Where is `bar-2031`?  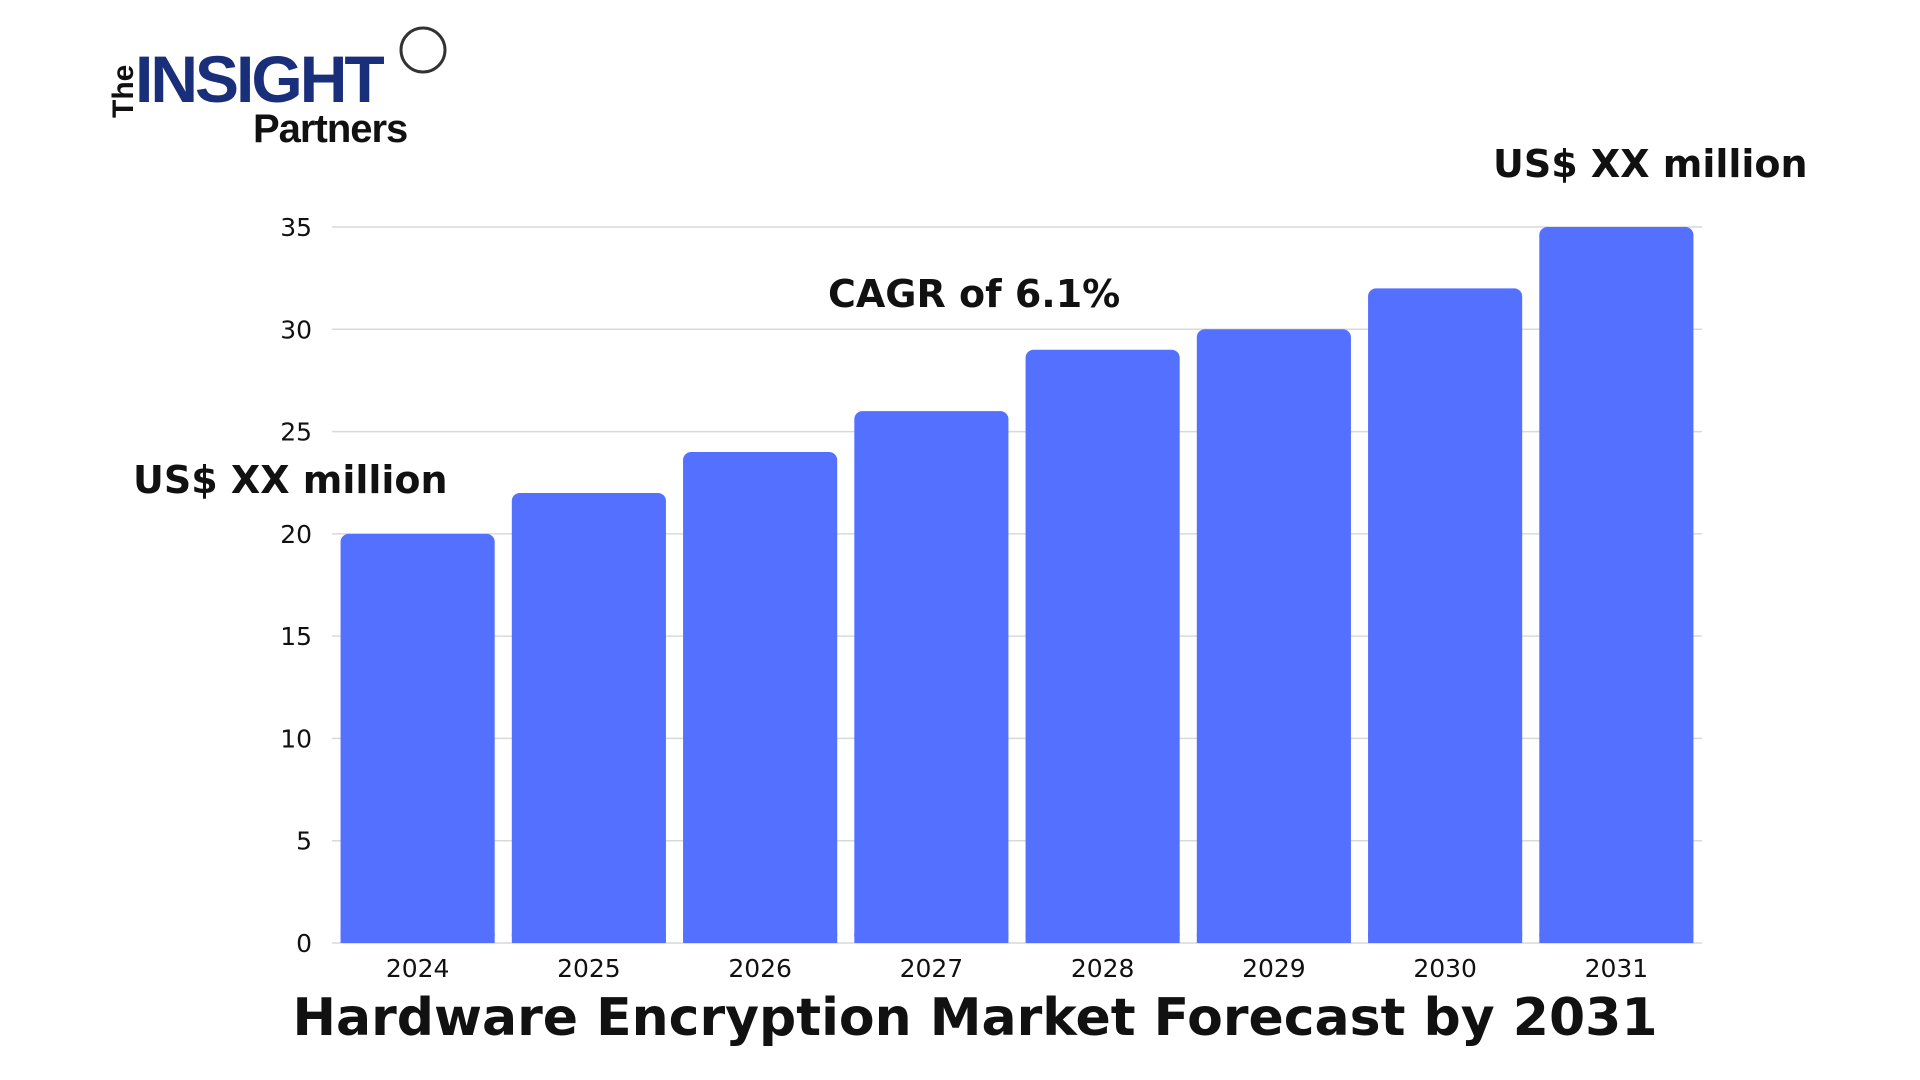 bar-2031 is located at coordinates (1616, 585).